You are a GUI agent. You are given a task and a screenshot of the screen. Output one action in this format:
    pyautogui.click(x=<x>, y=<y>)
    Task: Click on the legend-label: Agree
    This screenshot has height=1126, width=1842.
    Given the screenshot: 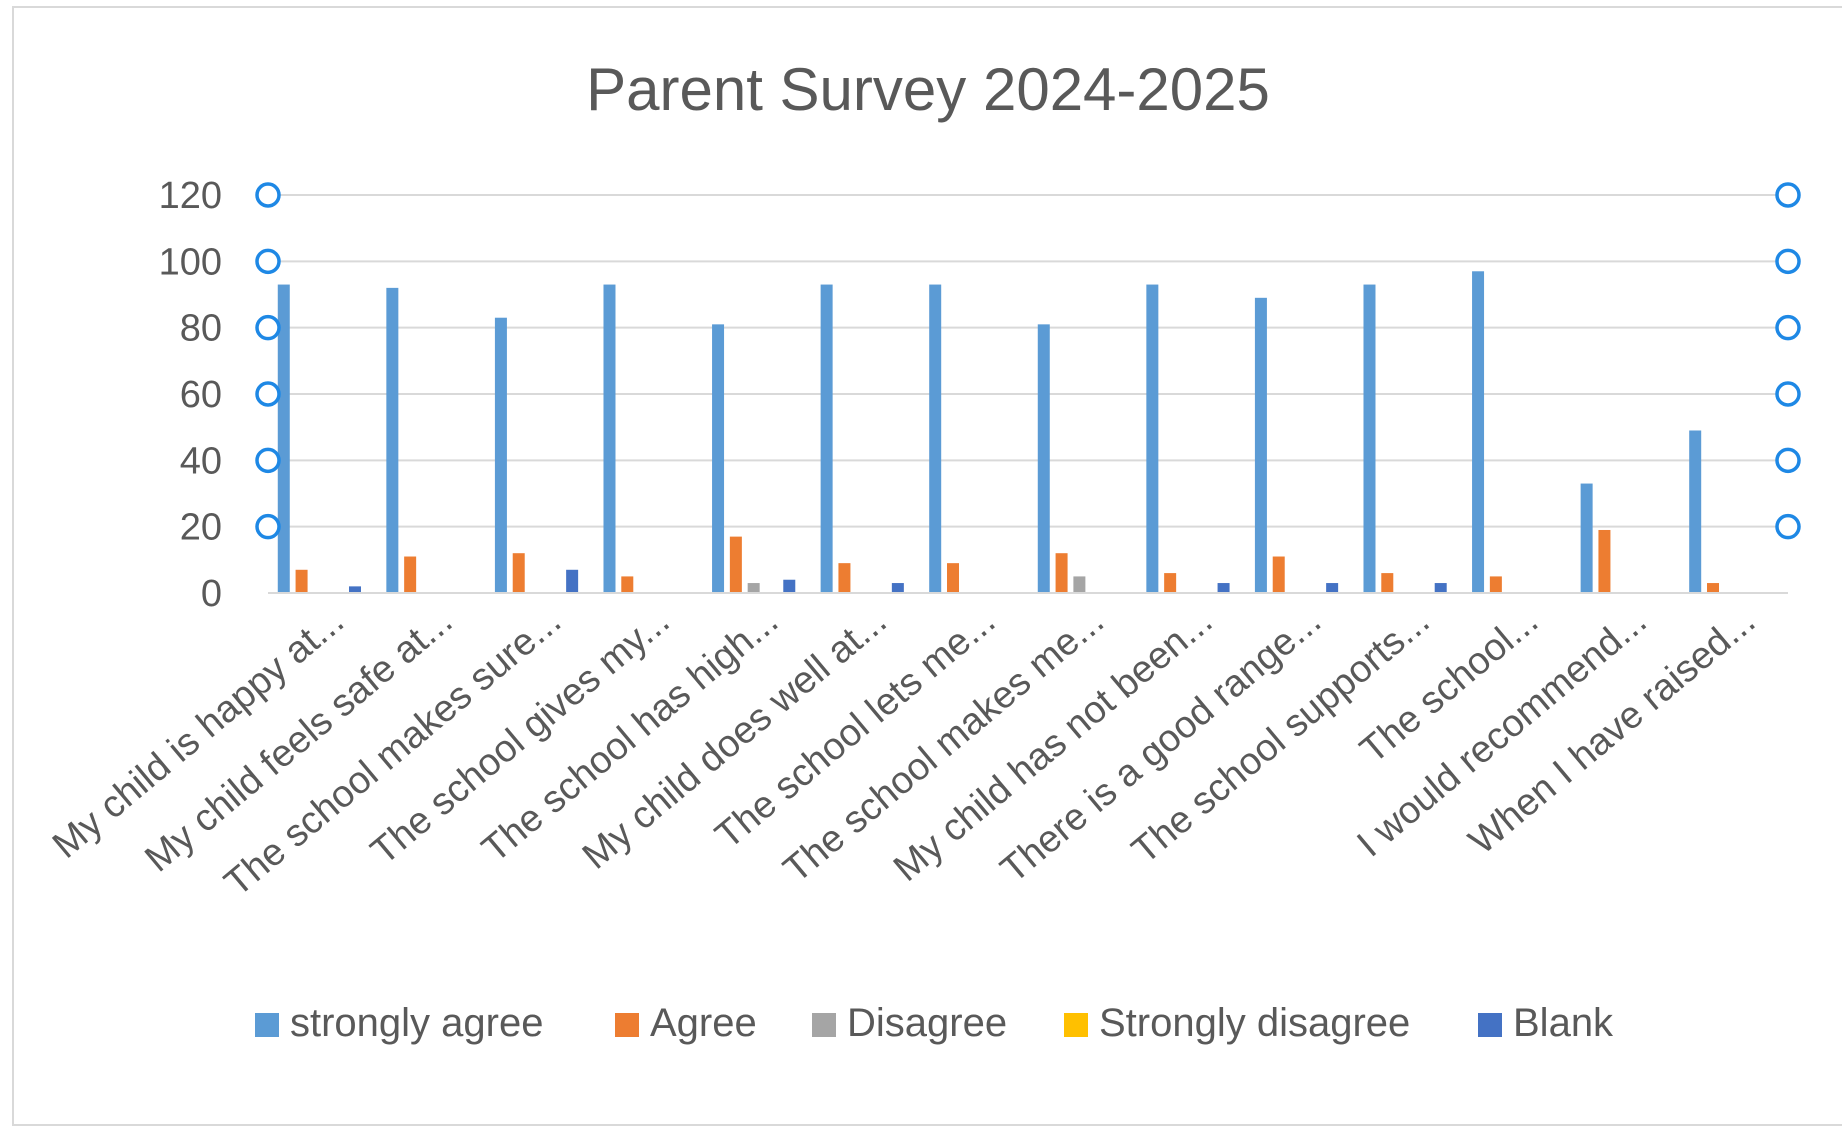 What is the action you would take?
    pyautogui.click(x=703, y=1023)
    